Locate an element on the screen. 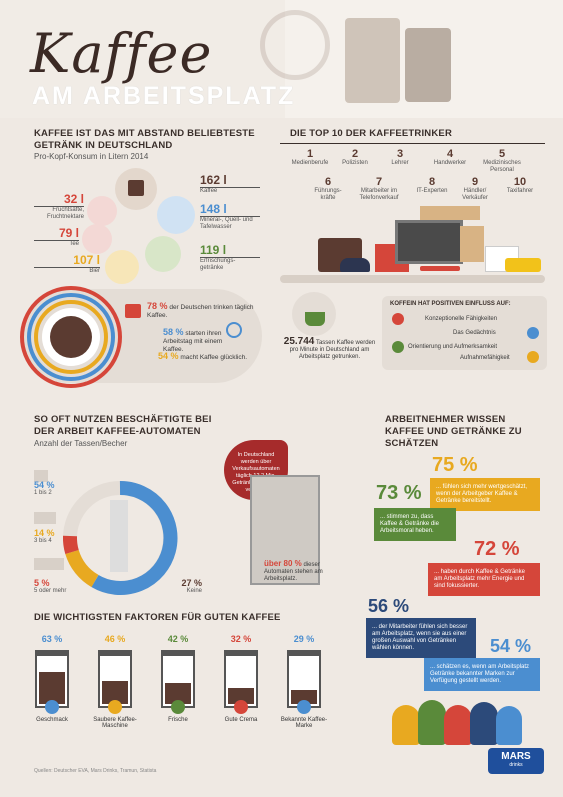 Image resolution: width=563 pixels, height=797 pixels. item-beer-label: Bier is located at coordinates (94, 271).